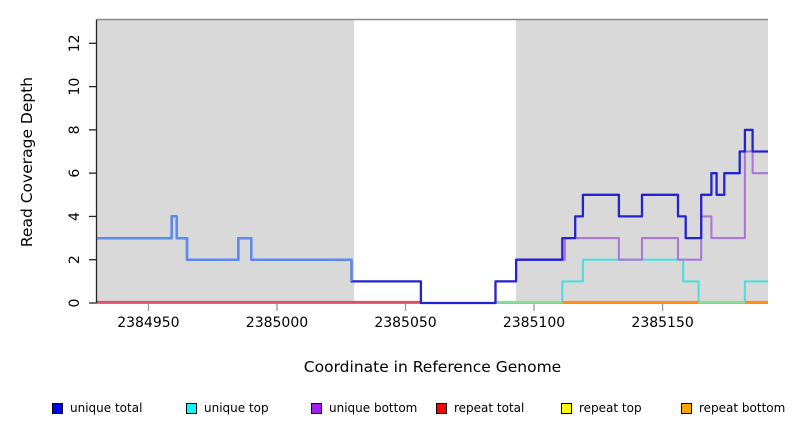  What do you see at coordinates (373, 408) in the screenshot?
I see `legend-label: unique bottom` at bounding box center [373, 408].